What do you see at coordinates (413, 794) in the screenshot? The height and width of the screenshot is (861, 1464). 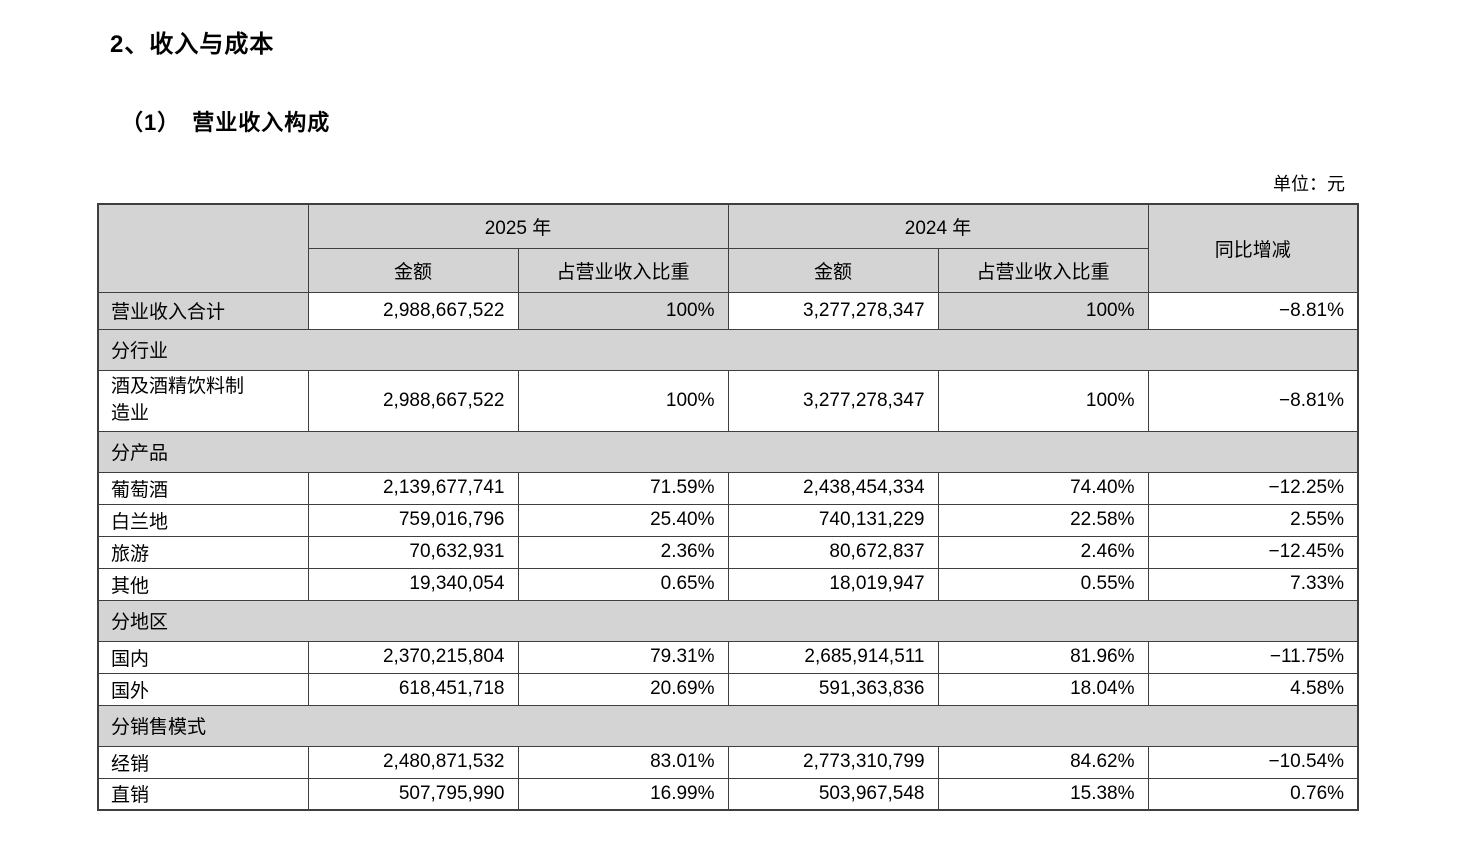 I see `amount-2025: 507,795,990` at bounding box center [413, 794].